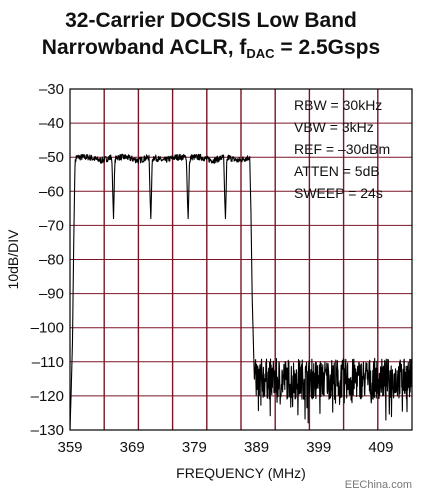 Image resolution: width=422 pixels, height=494 pixels. I want to click on settings-annotation: RBW = 30kHz, so click(338, 105).